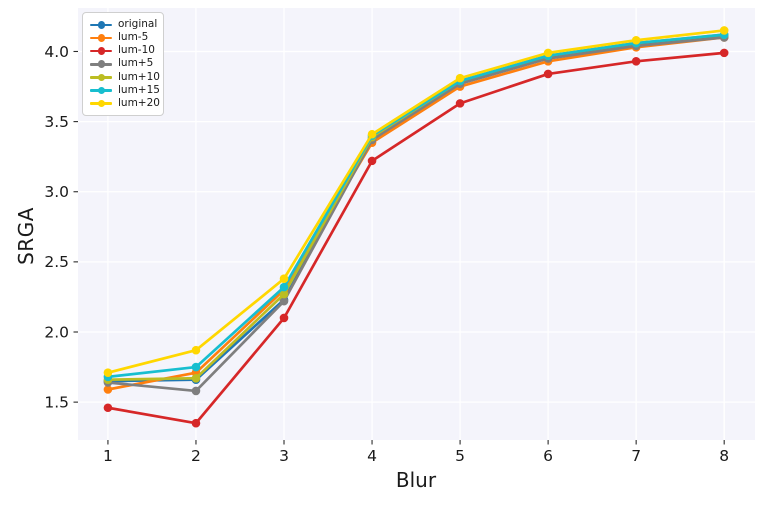  What do you see at coordinates (139, 76) in the screenshot?
I see `legend-item-label: lum+10` at bounding box center [139, 76].